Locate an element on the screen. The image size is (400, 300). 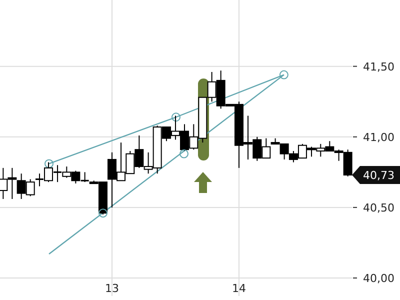
x-tick-label: 14 is located at coordinates (239, 288).